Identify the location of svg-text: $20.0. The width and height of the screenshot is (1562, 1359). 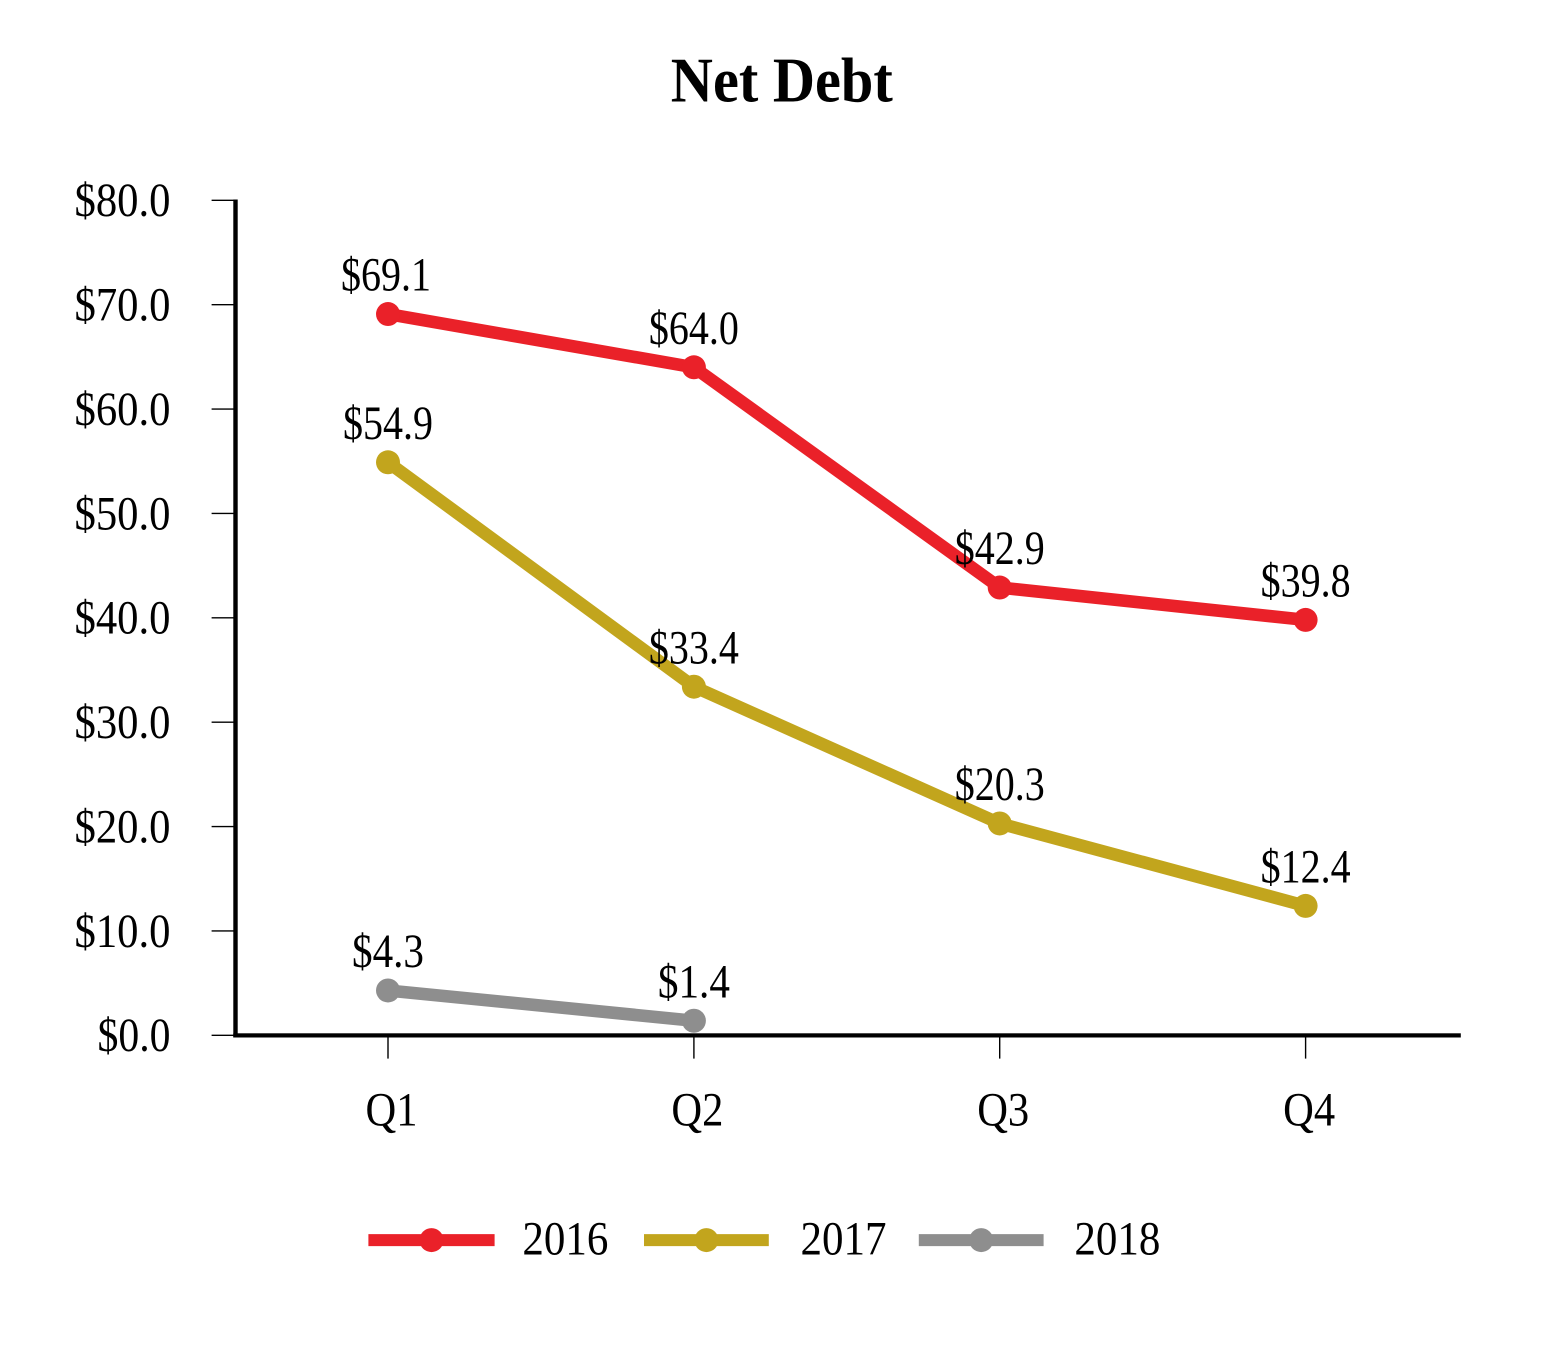
(123, 827).